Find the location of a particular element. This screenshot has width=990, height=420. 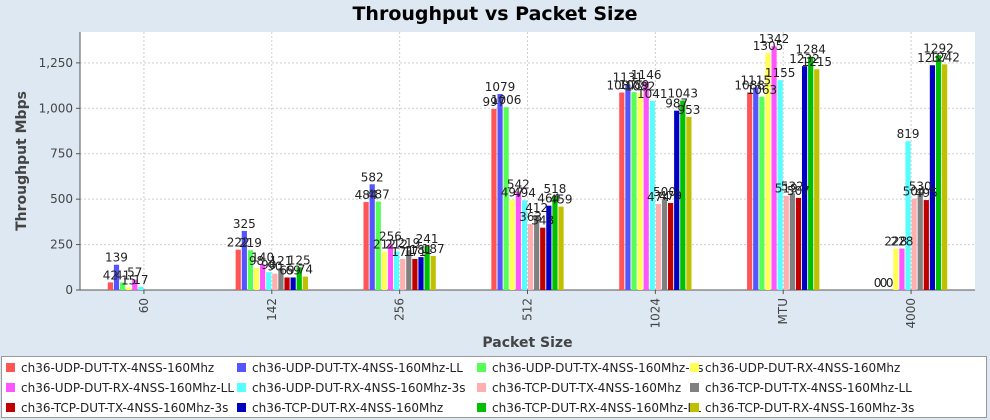

x-tick-label: 142 is located at coordinates (272, 309).